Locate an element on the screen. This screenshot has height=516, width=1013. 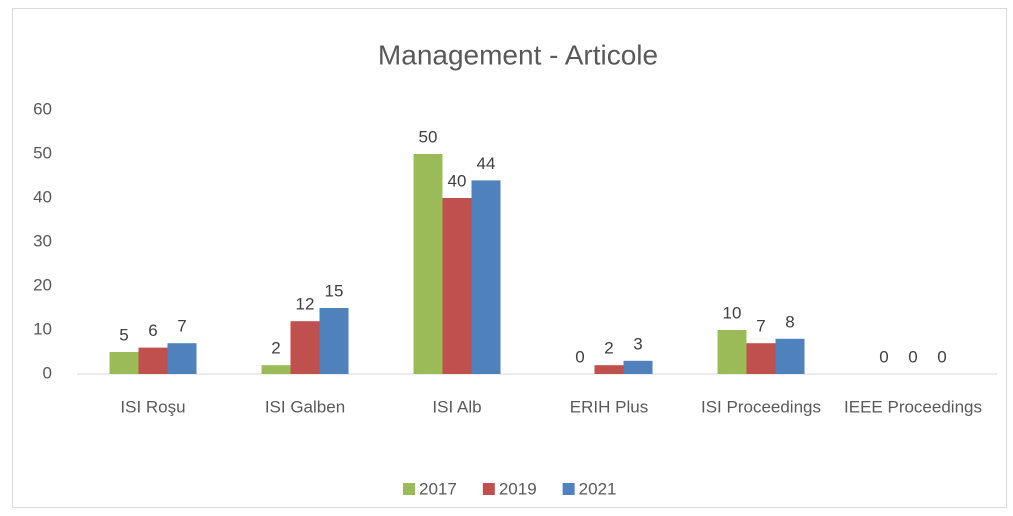
y-tick-label: 20 is located at coordinates (42, 284).